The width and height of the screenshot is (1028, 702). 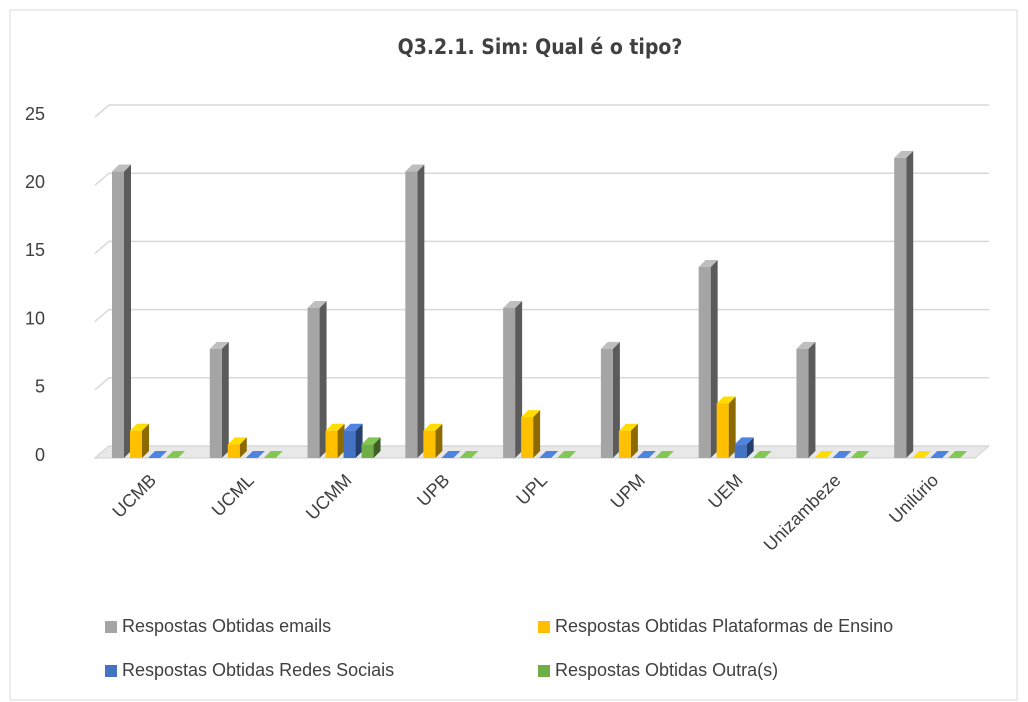 I want to click on chart-title: Q3.2.1. Sim: Qual é o tipo?, so click(x=540, y=47).